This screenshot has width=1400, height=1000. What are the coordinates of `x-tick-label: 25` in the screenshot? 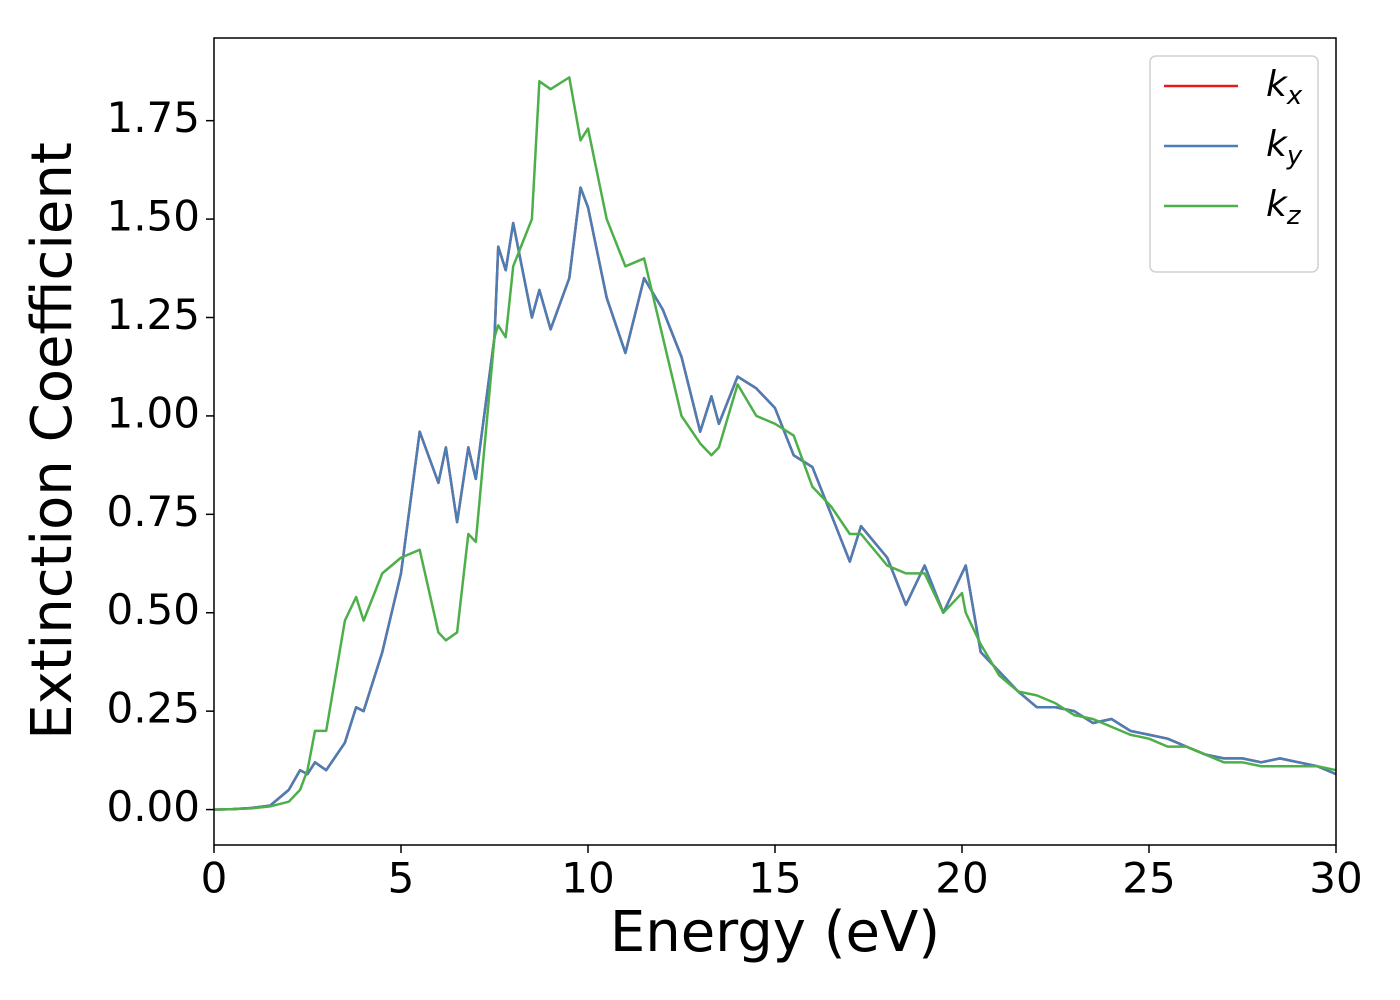 It's located at (1148, 878).